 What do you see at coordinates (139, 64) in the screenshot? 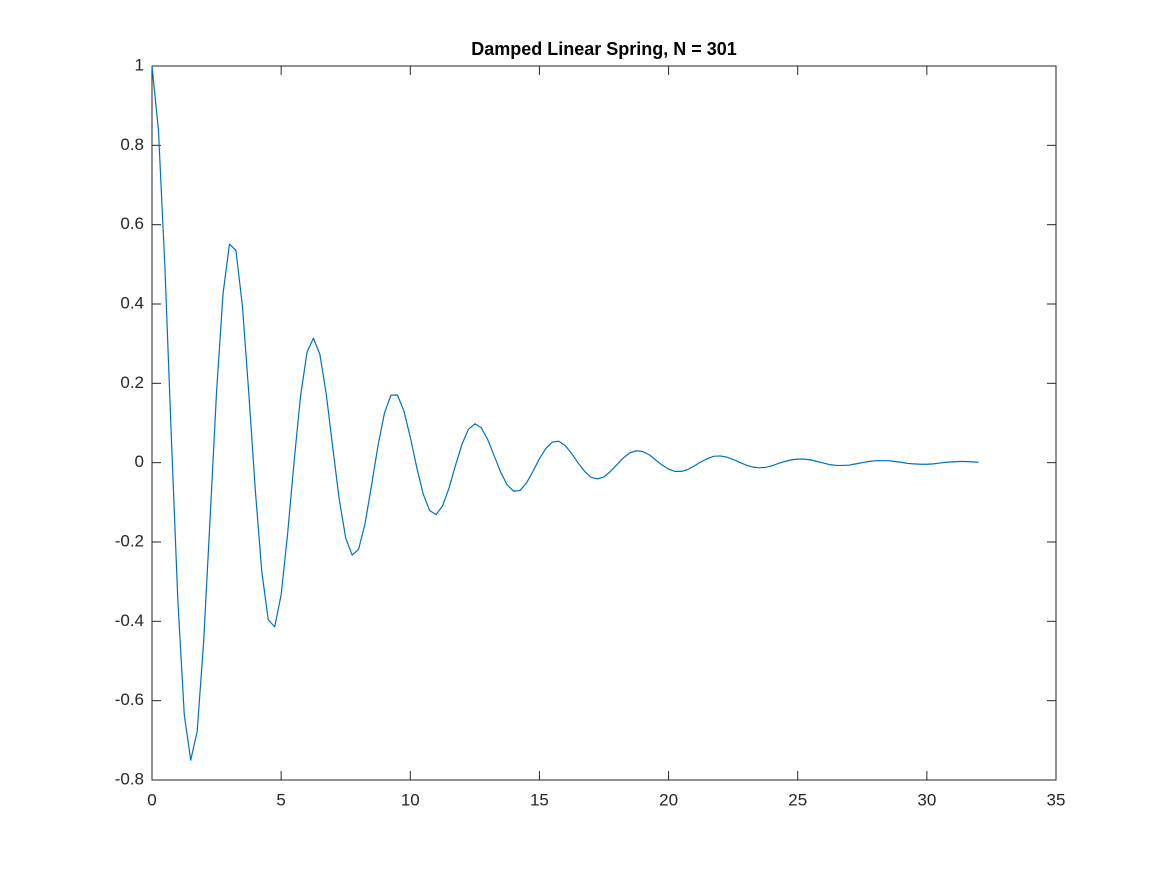
I see `y-tick-label: 1` at bounding box center [139, 64].